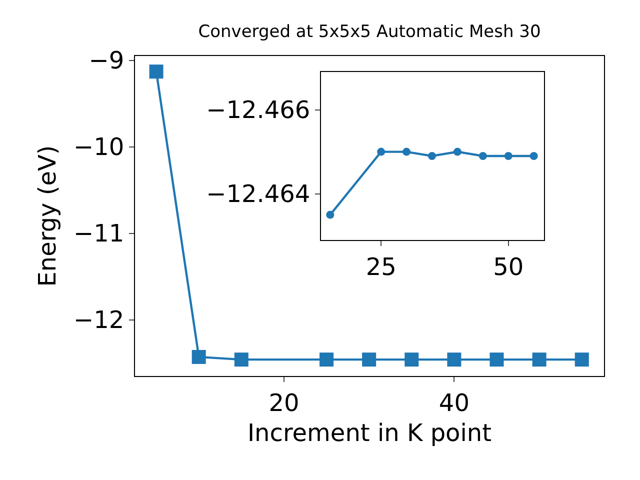 The image size is (640, 480). Describe the element at coordinates (284, 402) in the screenshot. I see `x-tick-label: 20` at that location.